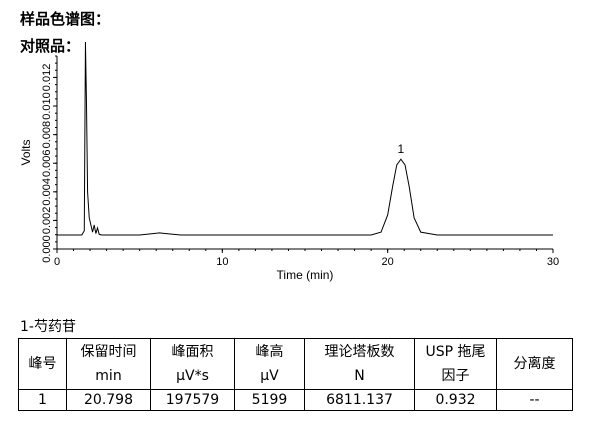 The width and height of the screenshot is (589, 424). I want to click on table-cell: 5199, so click(269, 400).